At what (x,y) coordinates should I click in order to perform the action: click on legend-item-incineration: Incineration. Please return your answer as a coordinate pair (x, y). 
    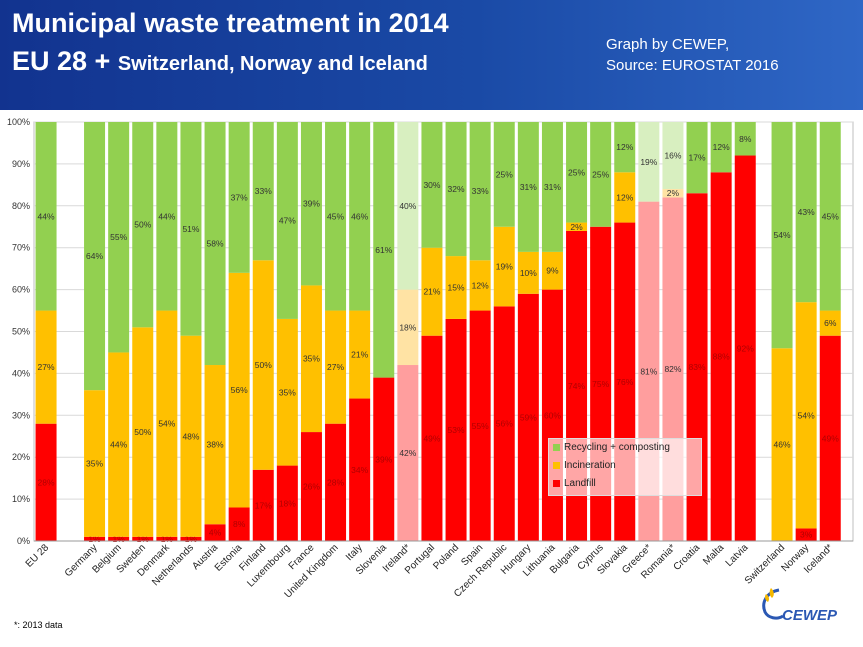
    Looking at the image, I should click on (584, 465).